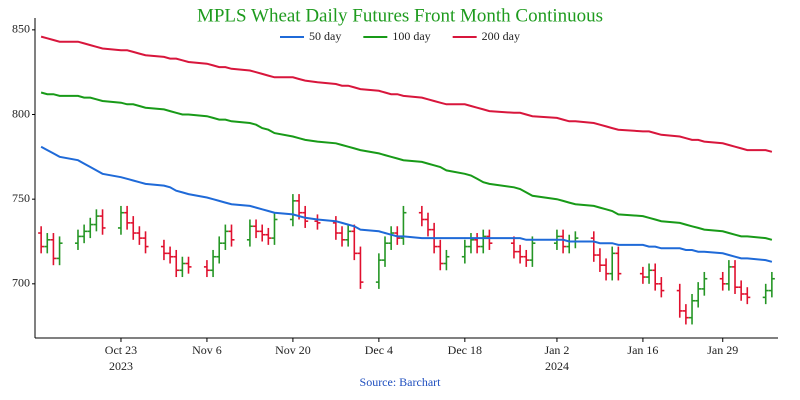  Describe the element at coordinates (379, 350) in the screenshot. I see `x-tick-label: Dec 4` at that location.